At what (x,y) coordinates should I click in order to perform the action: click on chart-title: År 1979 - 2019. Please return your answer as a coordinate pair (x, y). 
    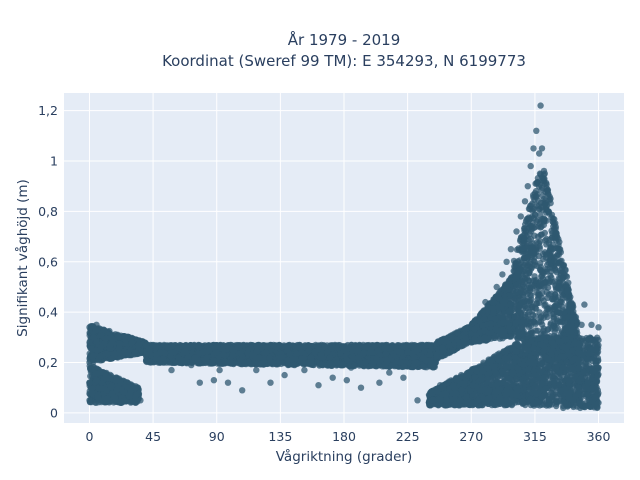
    Looking at the image, I should click on (344, 39).